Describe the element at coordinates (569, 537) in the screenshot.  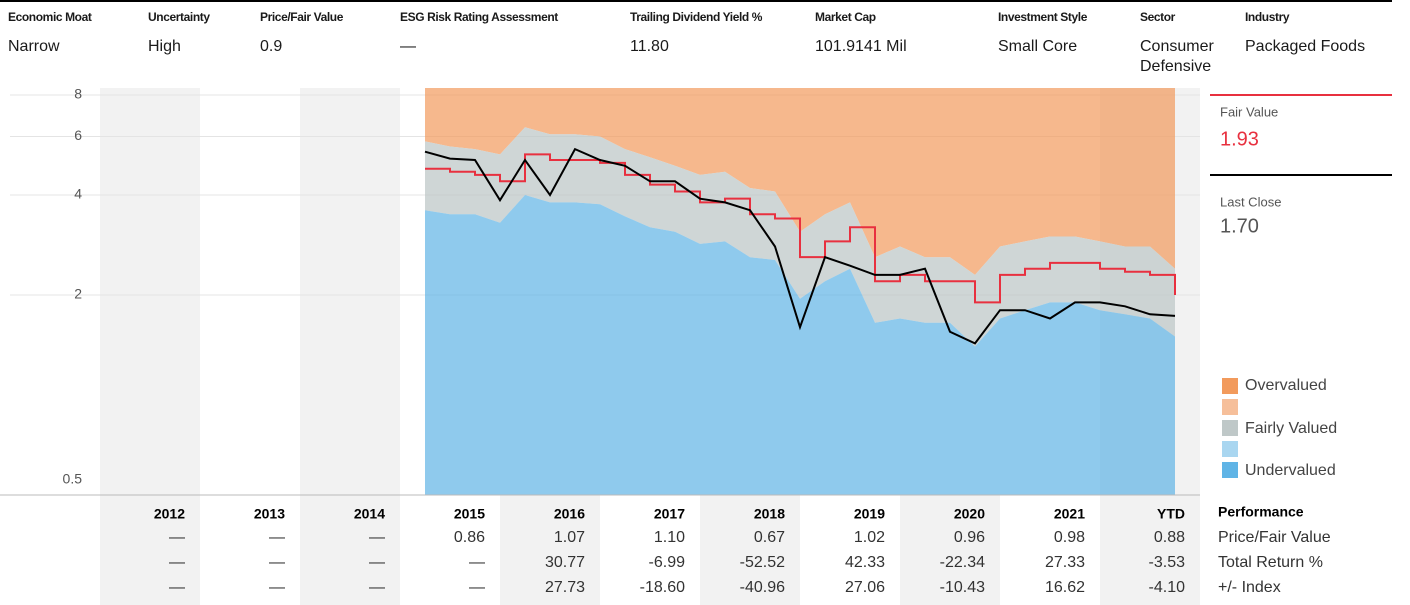
I see `table-cell: 1.07` at that location.